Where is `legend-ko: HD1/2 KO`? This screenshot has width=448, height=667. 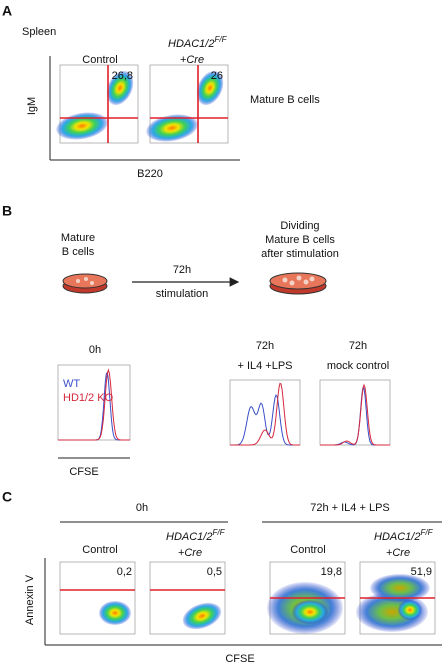
legend-ko: HD1/2 KO is located at coordinates (88, 398).